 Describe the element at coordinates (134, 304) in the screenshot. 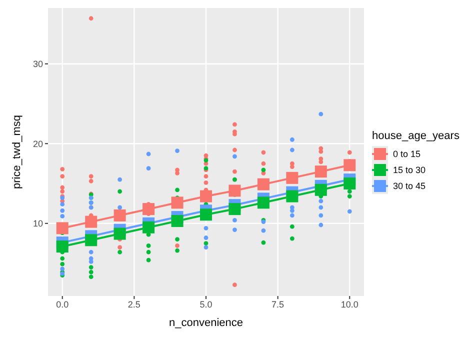

I see `x-tick-label: 2.5` at that location.